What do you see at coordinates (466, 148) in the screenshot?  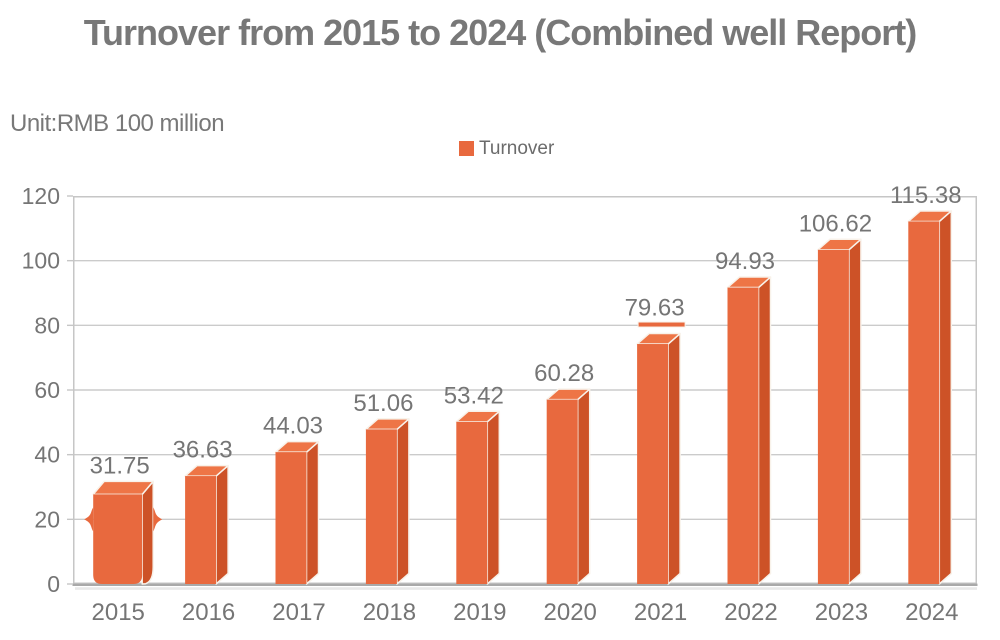 I see `legend-swatch-icon` at bounding box center [466, 148].